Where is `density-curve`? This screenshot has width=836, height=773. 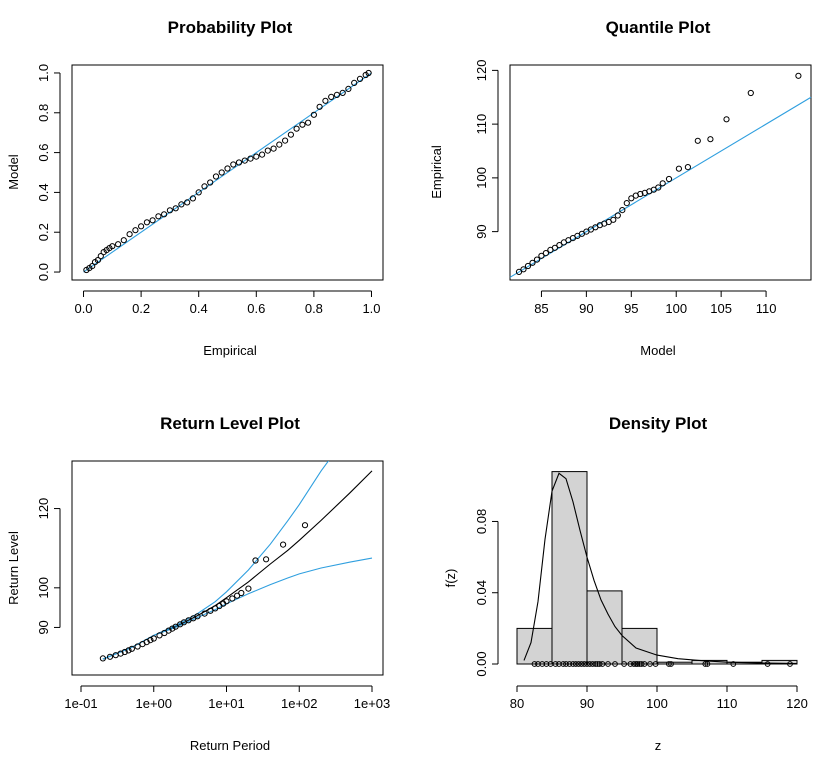 density-curve is located at coordinates (660, 568).